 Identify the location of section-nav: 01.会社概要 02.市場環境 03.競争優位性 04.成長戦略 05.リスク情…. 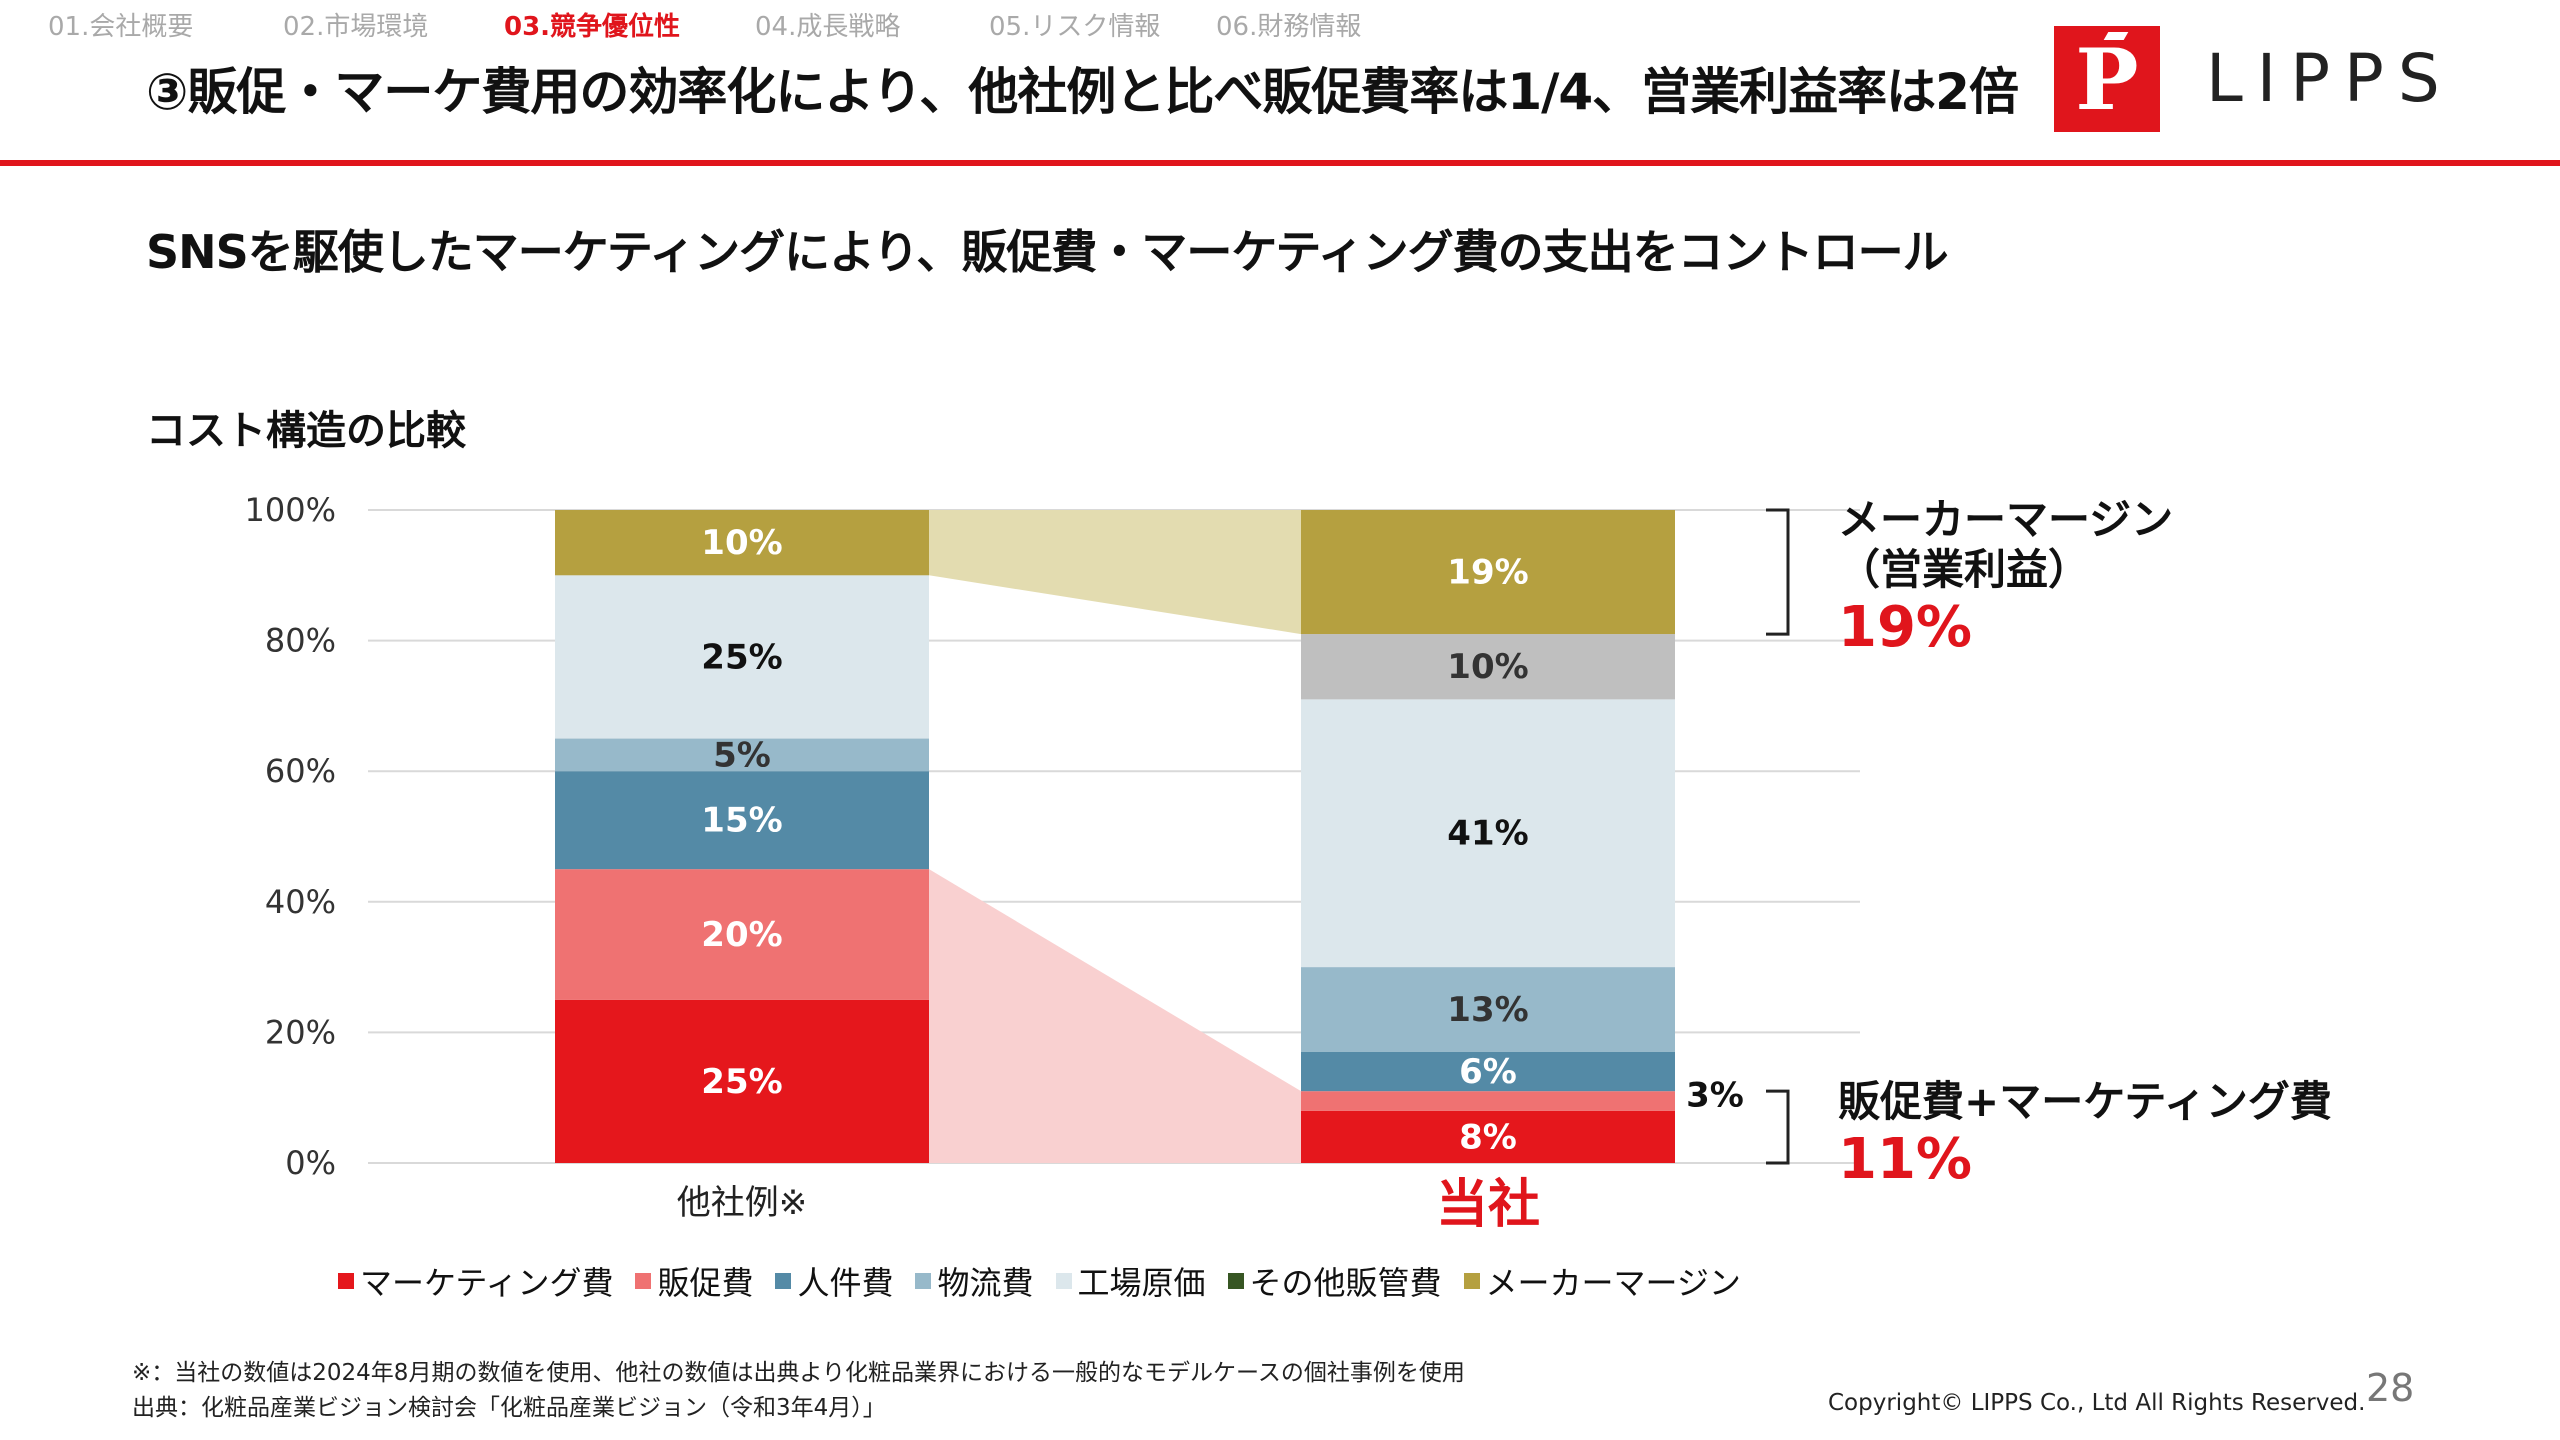
(1280, 25).